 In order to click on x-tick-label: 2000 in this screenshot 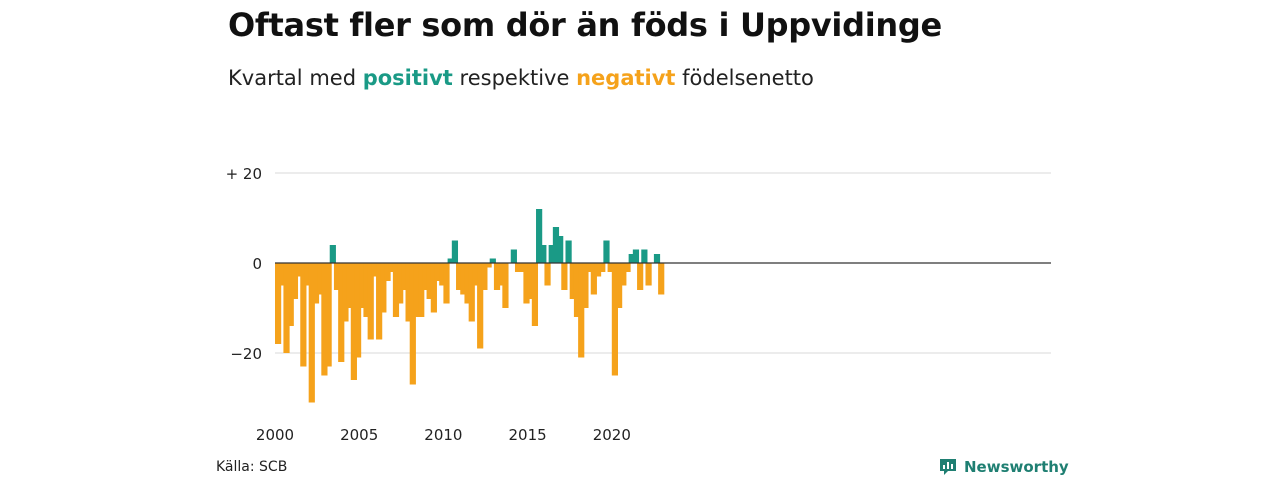, I will do `click(275, 435)`.